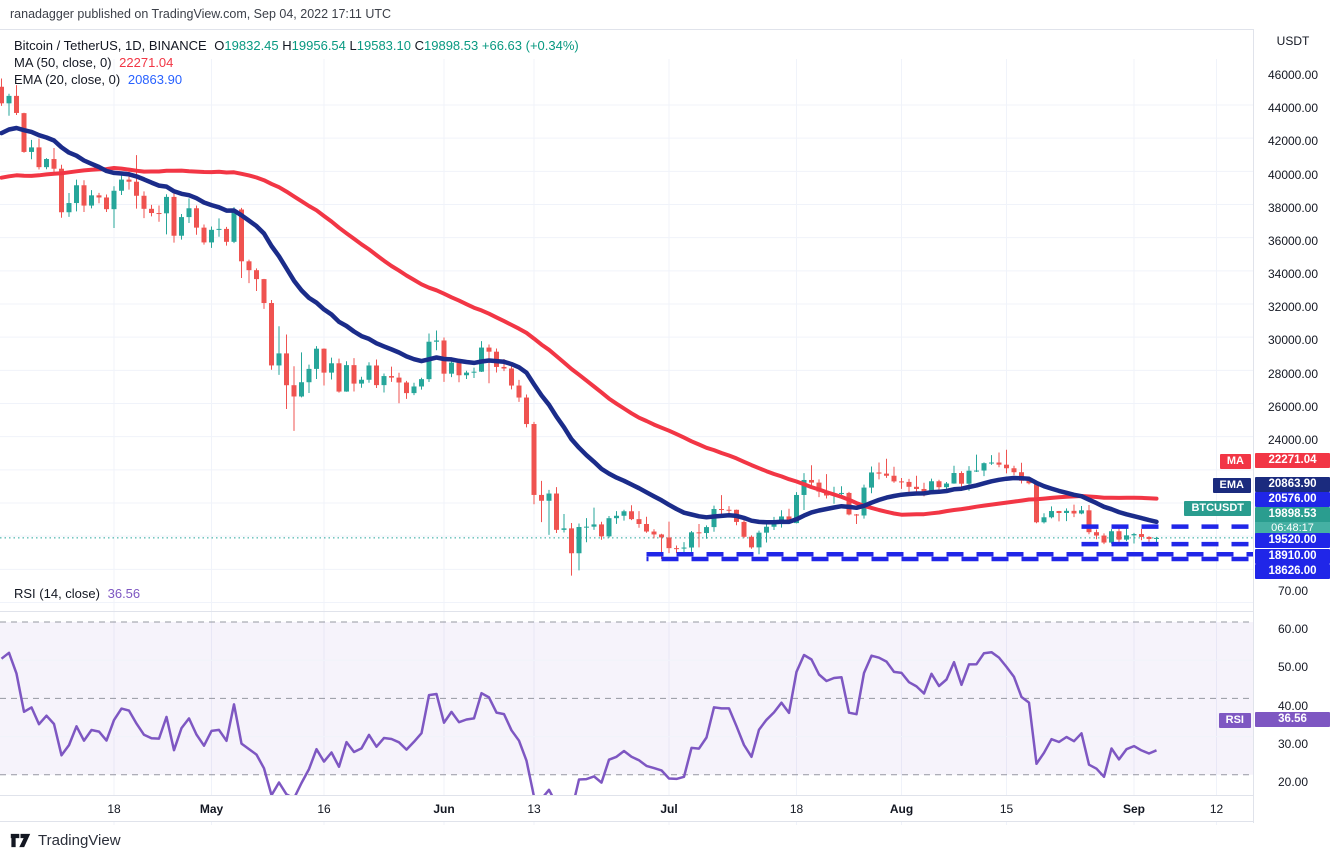  Describe the element at coordinates (1293, 174) in the screenshot. I see `price-axis-label: 40000.00` at that location.